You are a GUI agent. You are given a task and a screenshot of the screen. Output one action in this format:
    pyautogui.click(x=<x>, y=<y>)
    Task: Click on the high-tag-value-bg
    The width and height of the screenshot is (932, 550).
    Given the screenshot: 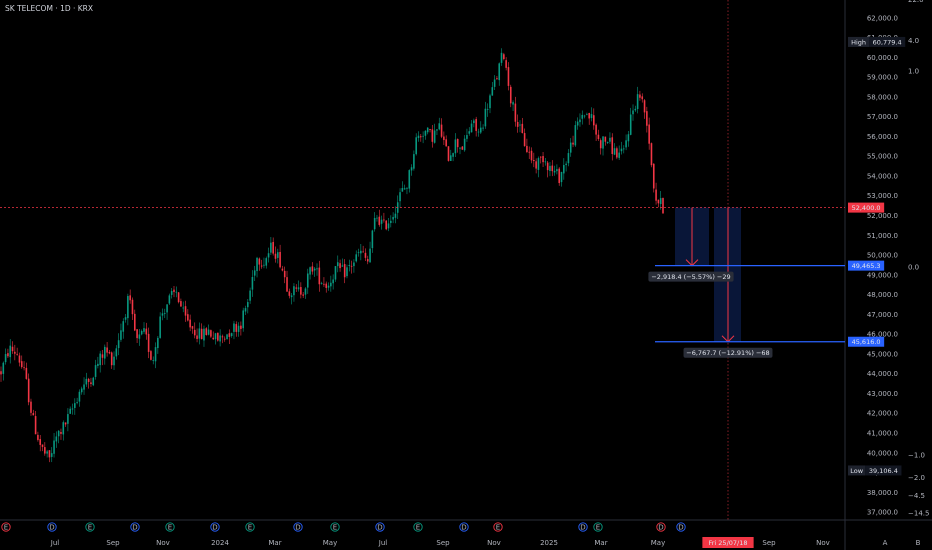 What is the action you would take?
    pyautogui.click(x=887, y=41)
    